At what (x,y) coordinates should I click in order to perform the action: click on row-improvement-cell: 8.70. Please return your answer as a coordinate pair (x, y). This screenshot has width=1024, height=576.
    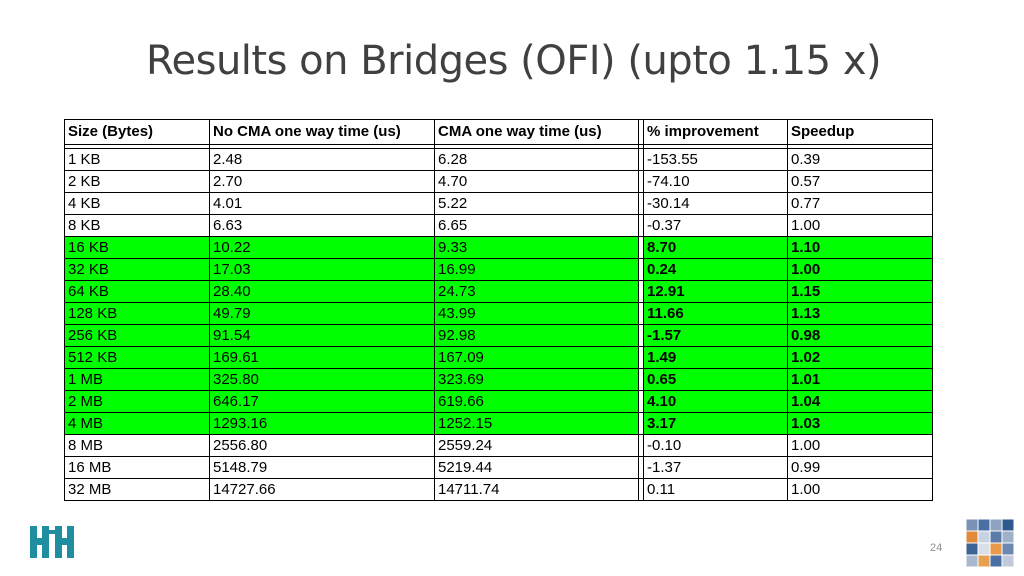
    Looking at the image, I should click on (715, 247).